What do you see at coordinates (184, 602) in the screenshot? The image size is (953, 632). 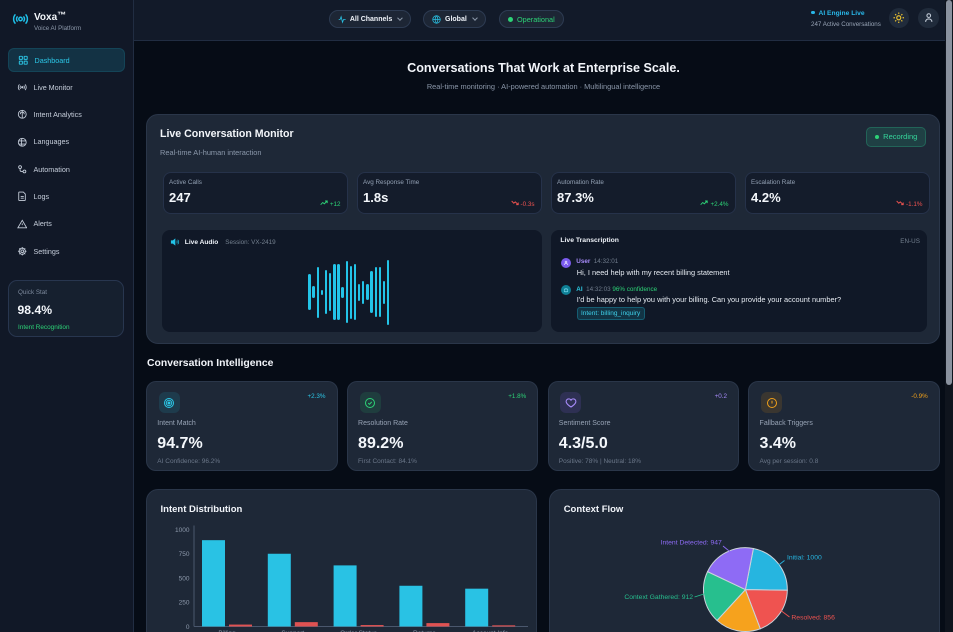 I see `svg-text: 250` at bounding box center [184, 602].